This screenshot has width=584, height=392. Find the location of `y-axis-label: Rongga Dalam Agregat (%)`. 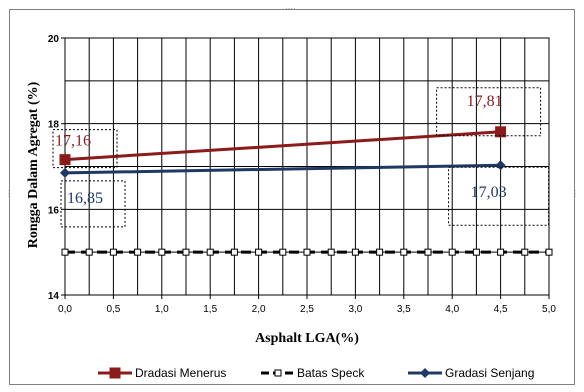

y-axis-label: Rongga Dalam Agregat (%) is located at coordinates (33, 164).